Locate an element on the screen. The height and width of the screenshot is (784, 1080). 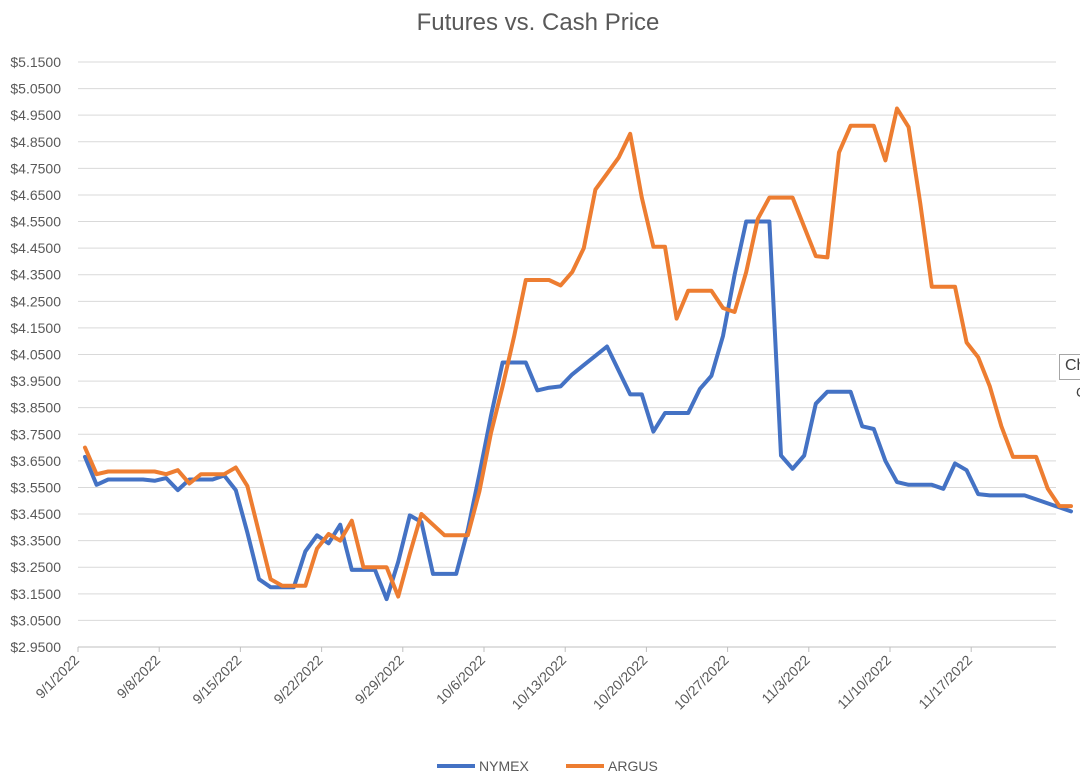
y-tick-label: $4.7500 is located at coordinates (35, 168).